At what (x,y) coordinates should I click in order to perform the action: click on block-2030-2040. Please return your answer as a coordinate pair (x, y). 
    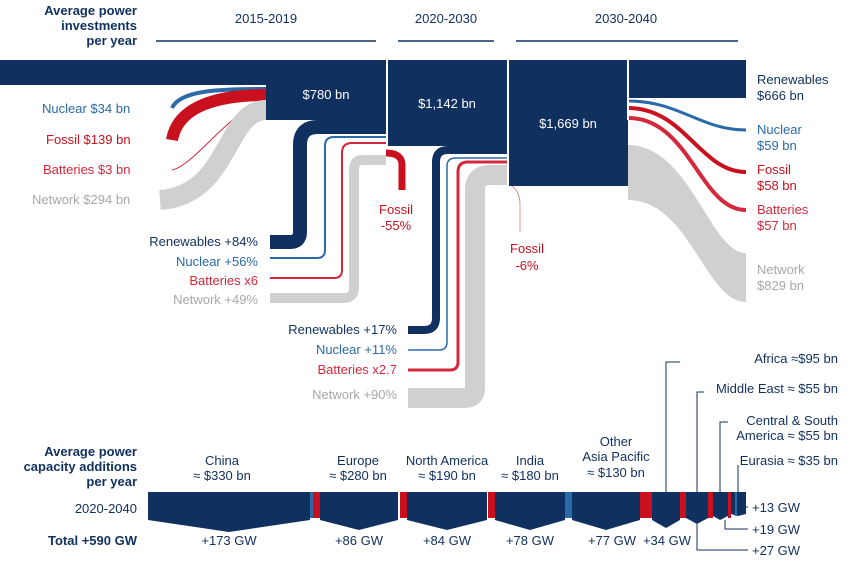
    Looking at the image, I should click on (568, 123).